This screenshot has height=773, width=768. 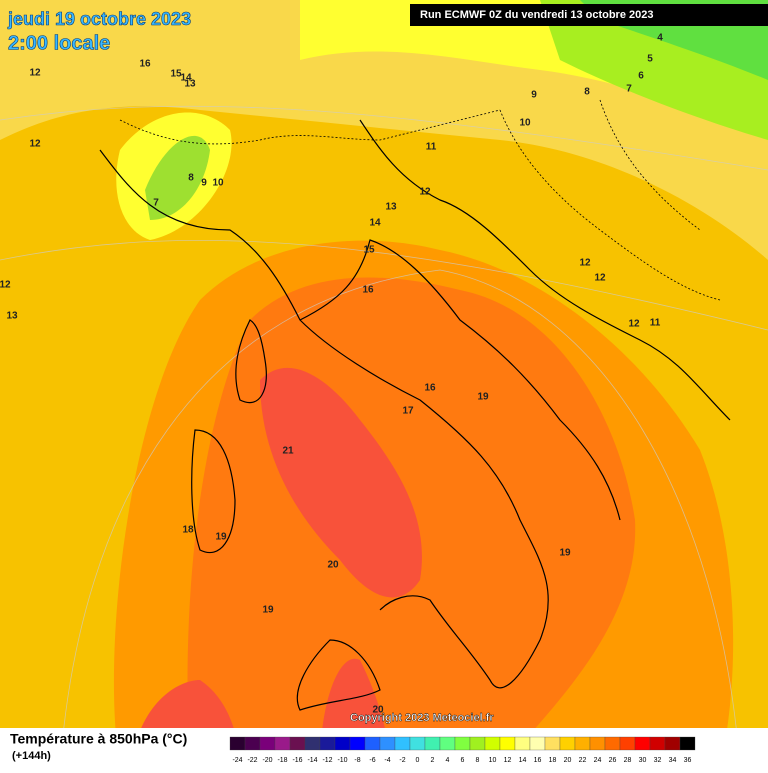 What do you see at coordinates (660, 38) in the screenshot?
I see `contour-label: 4` at bounding box center [660, 38].